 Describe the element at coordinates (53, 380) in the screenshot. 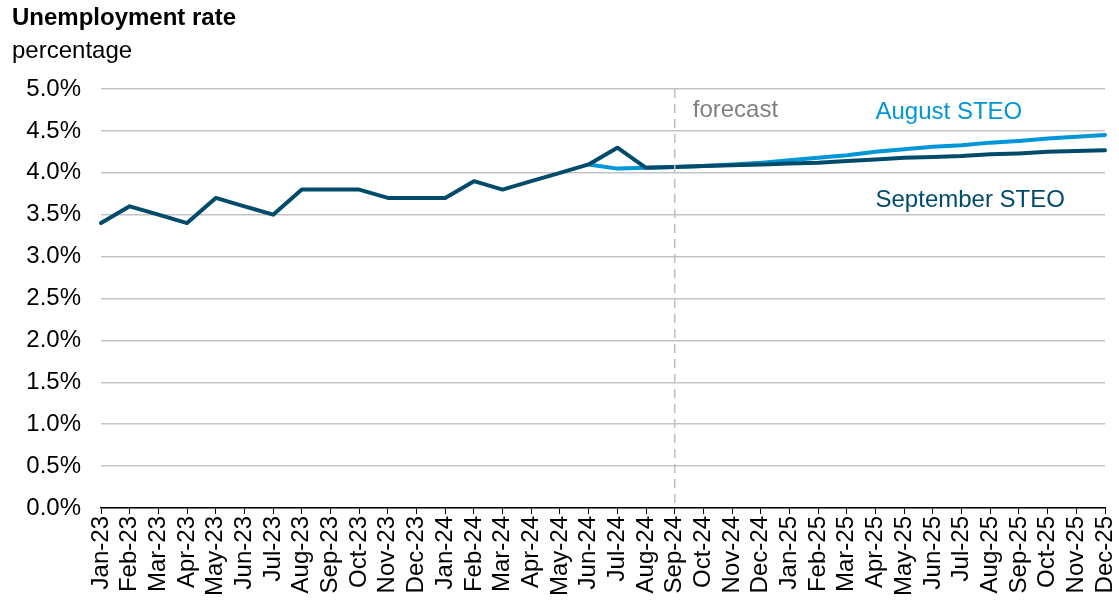

I see `y-tick-label: 1.5%` at that location.